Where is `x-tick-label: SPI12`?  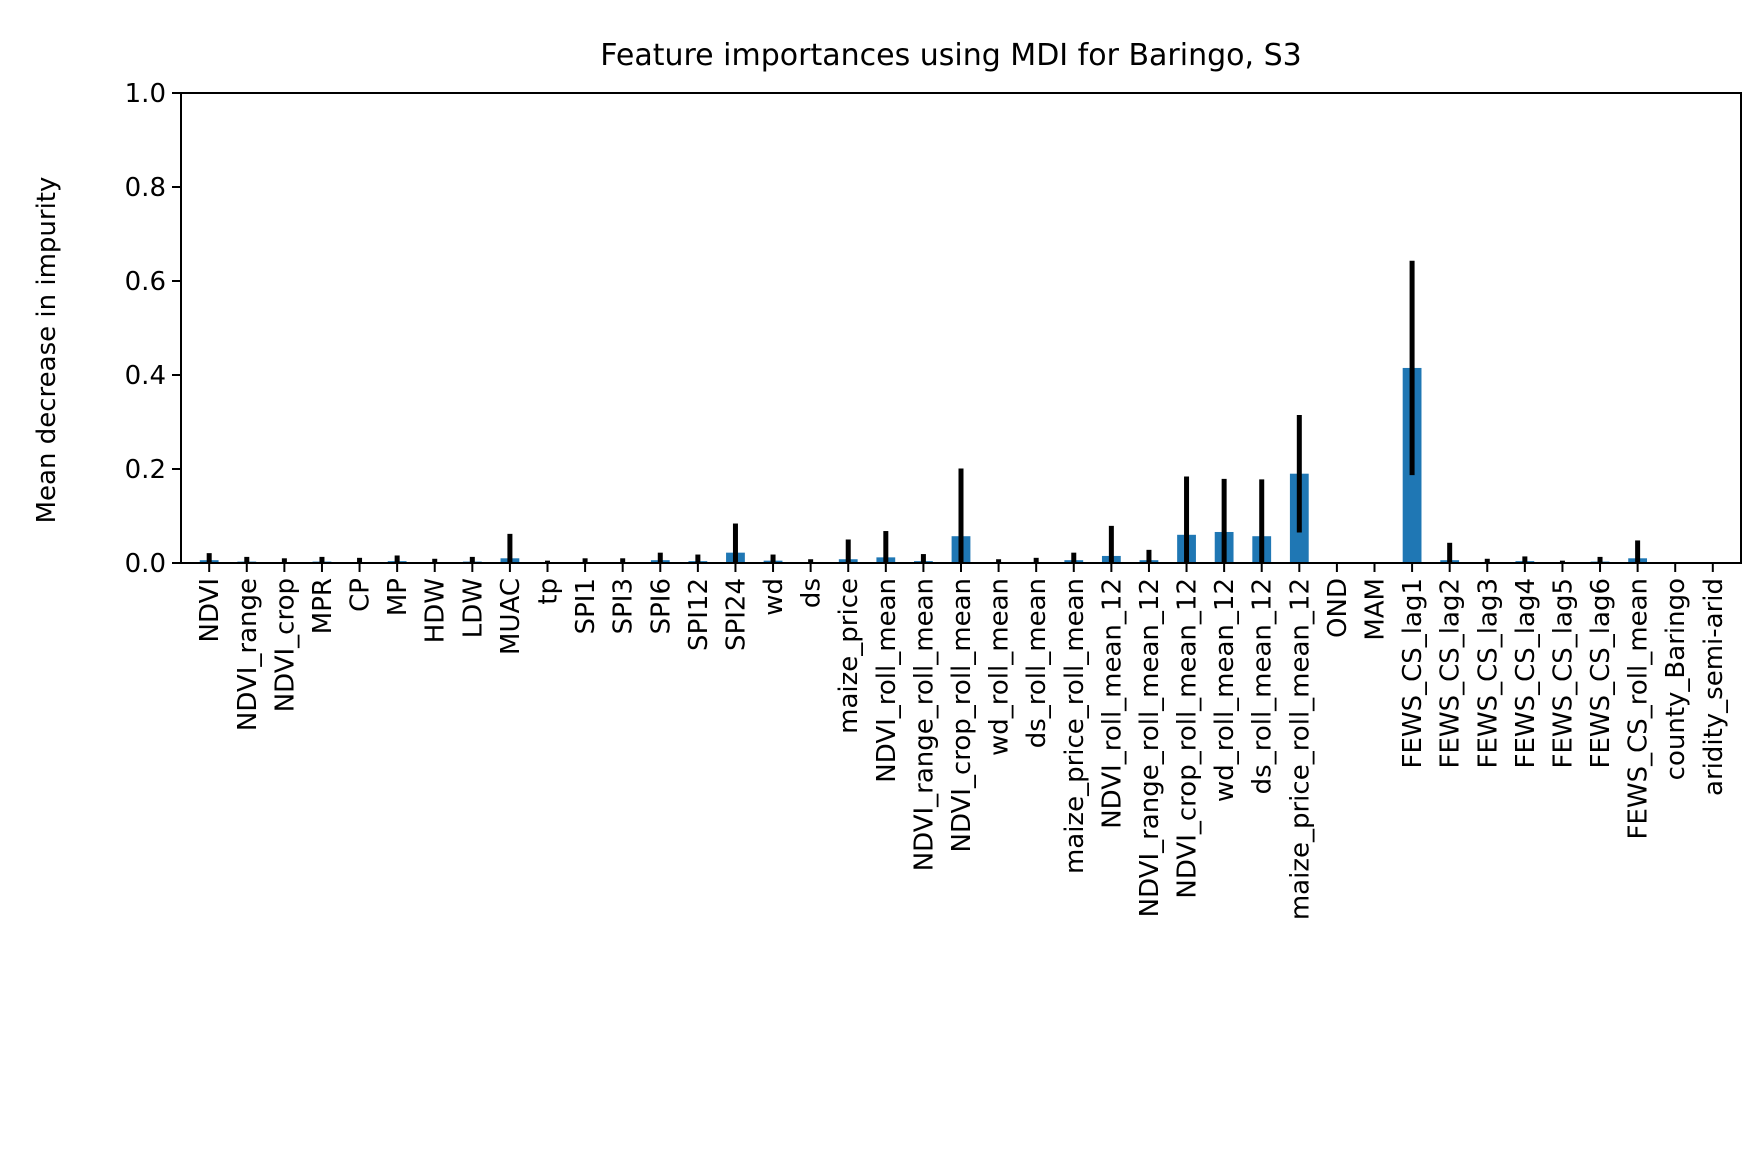
x-tick-label: SPI12 is located at coordinates (699, 614).